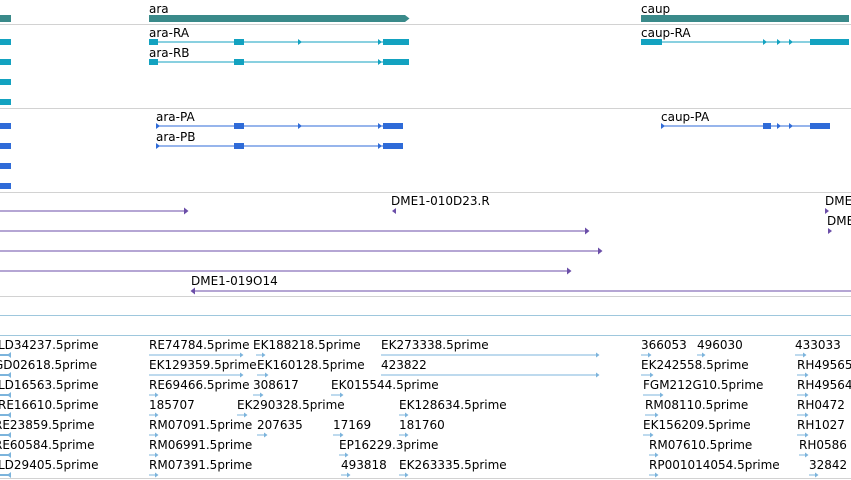  What do you see at coordinates (389, 445) in the screenshot?
I see `est-label: EP16229.3prime` at bounding box center [389, 445].